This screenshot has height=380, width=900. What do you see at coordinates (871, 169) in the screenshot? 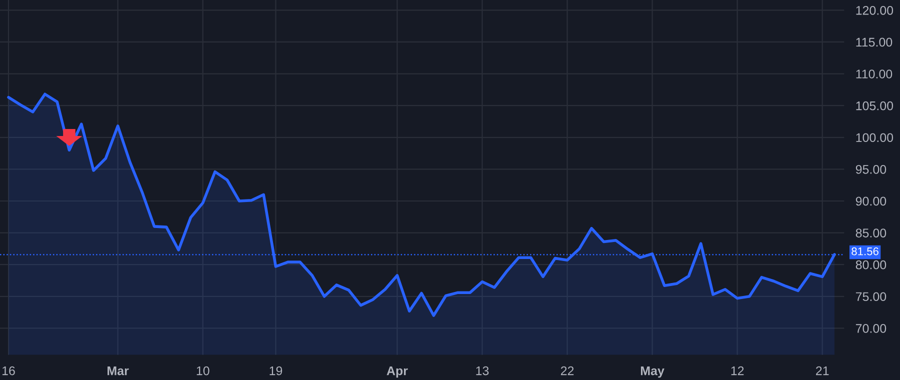
I see `y-tick-label: 95.00` at bounding box center [871, 169].